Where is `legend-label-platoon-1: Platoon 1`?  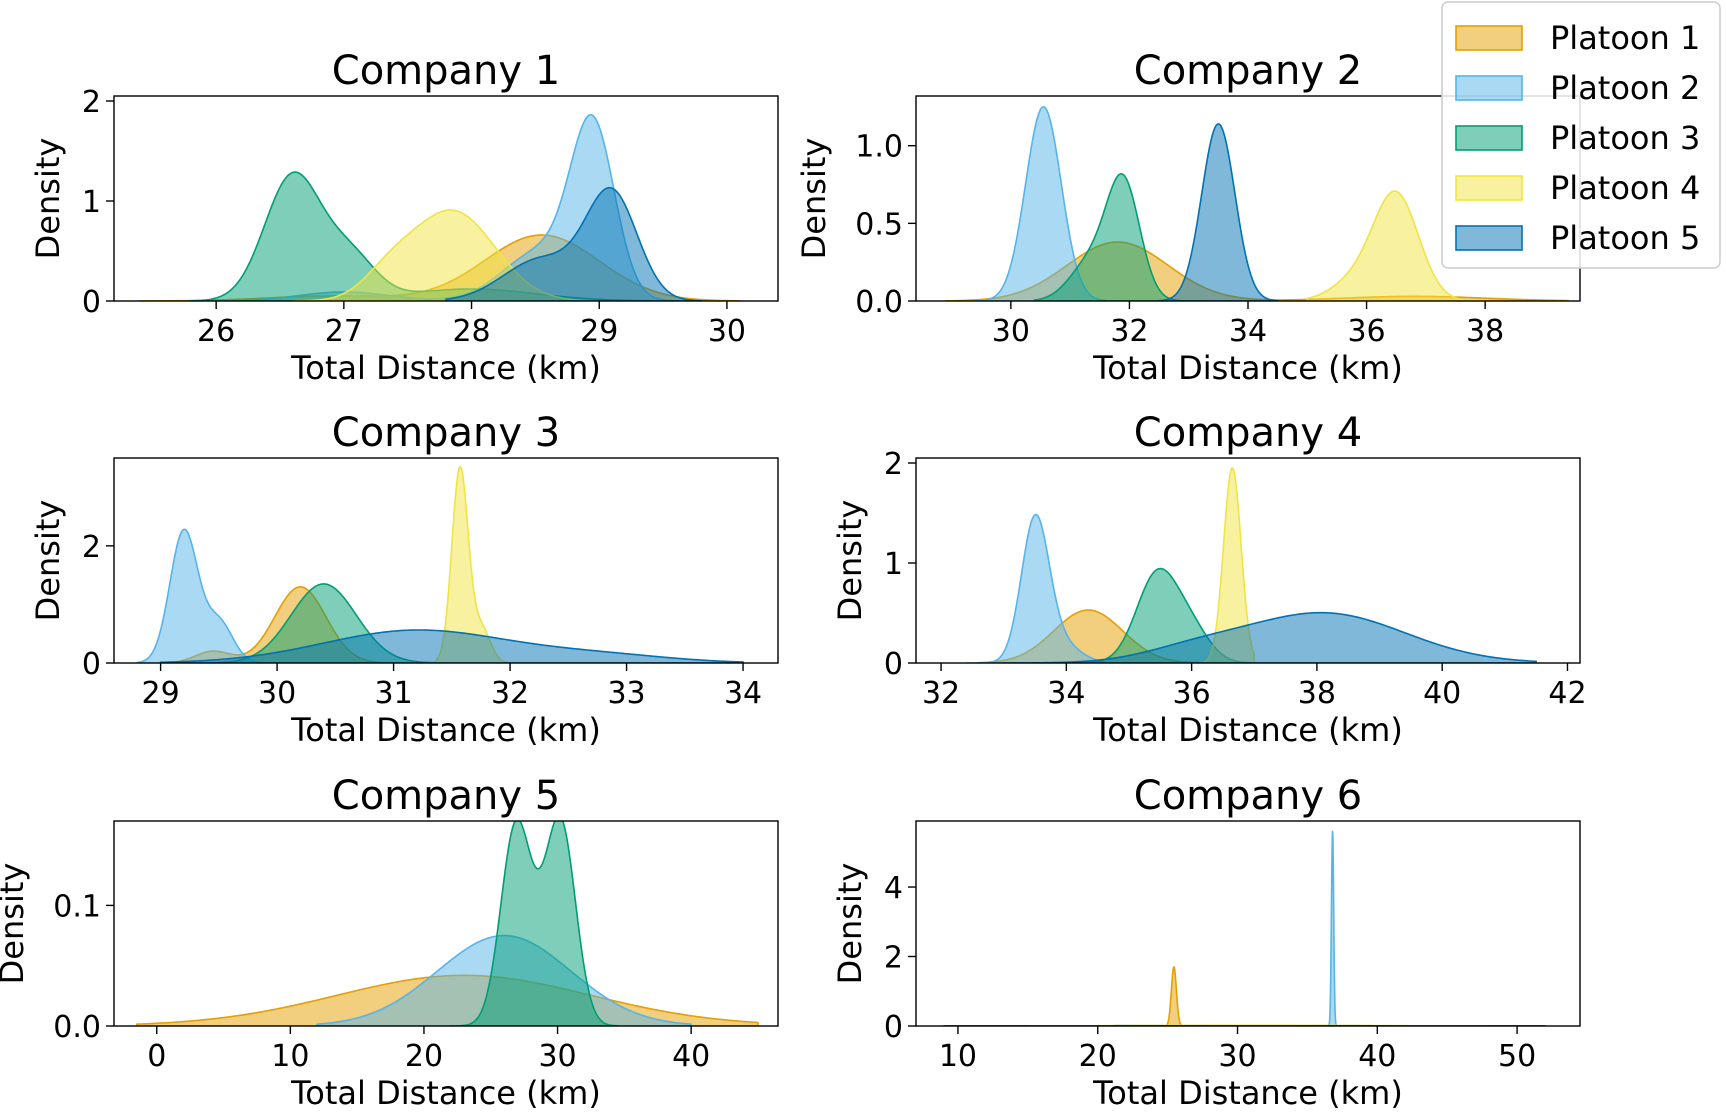 legend-label-platoon-1: Platoon 1 is located at coordinates (1625, 38).